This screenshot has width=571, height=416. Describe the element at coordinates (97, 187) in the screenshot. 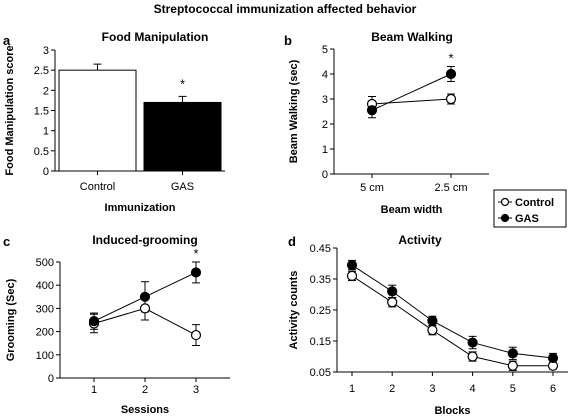

I see `x-tick-label: Control` at that location.